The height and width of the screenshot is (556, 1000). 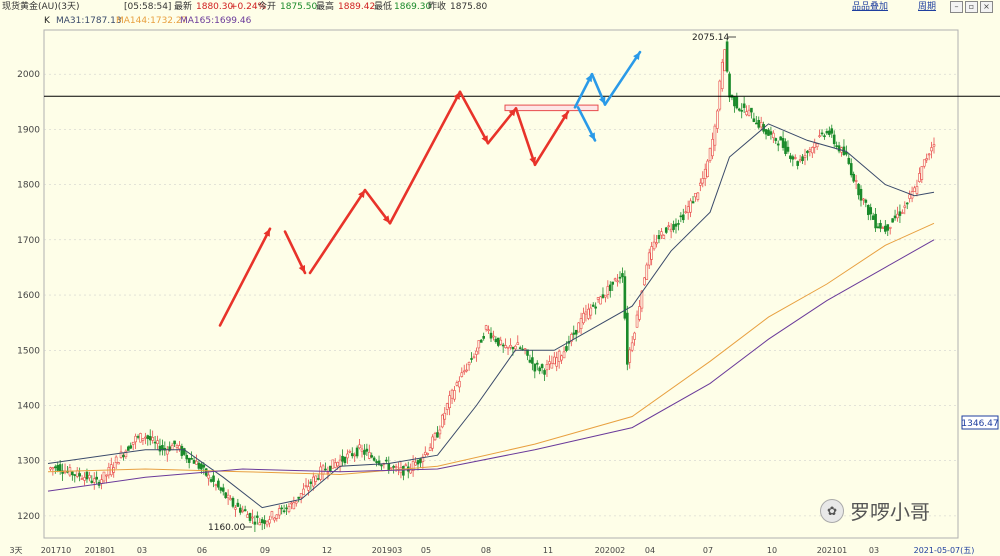 What do you see at coordinates (216, 21) in the screenshot?
I see `ma165-legend: MA165:1699.46` at bounding box center [216, 21].